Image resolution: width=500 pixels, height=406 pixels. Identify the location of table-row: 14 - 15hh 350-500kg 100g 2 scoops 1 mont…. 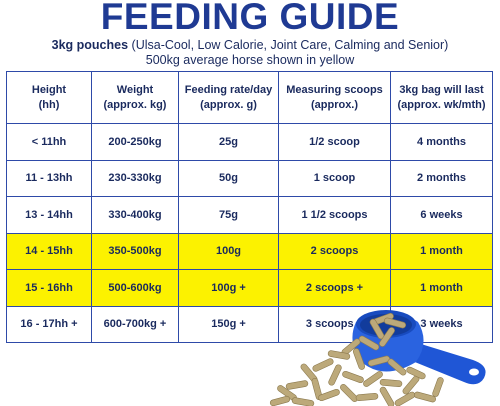
(249, 251).